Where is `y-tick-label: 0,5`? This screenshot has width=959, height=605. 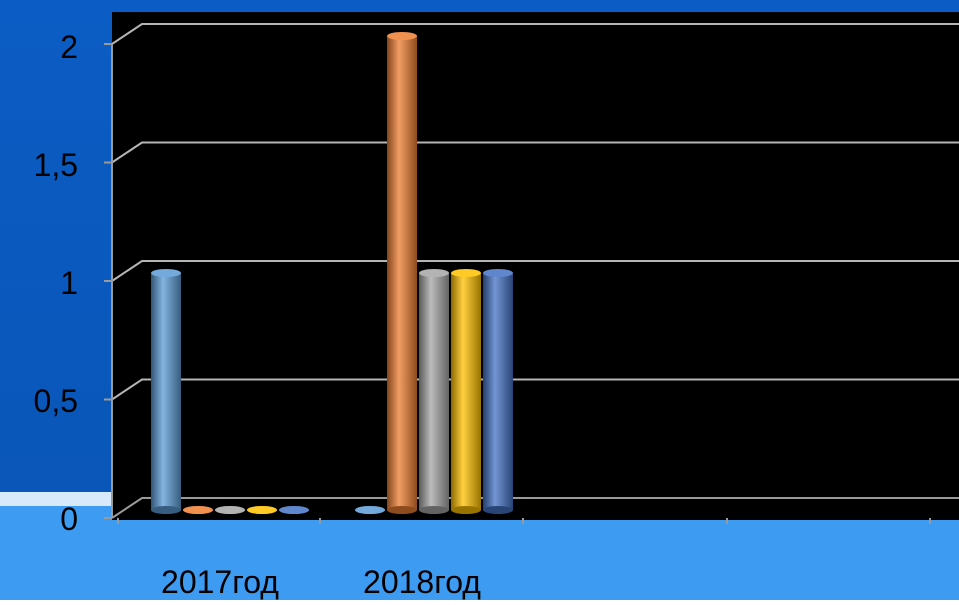 y-tick-label: 0,5 is located at coordinates (56, 401).